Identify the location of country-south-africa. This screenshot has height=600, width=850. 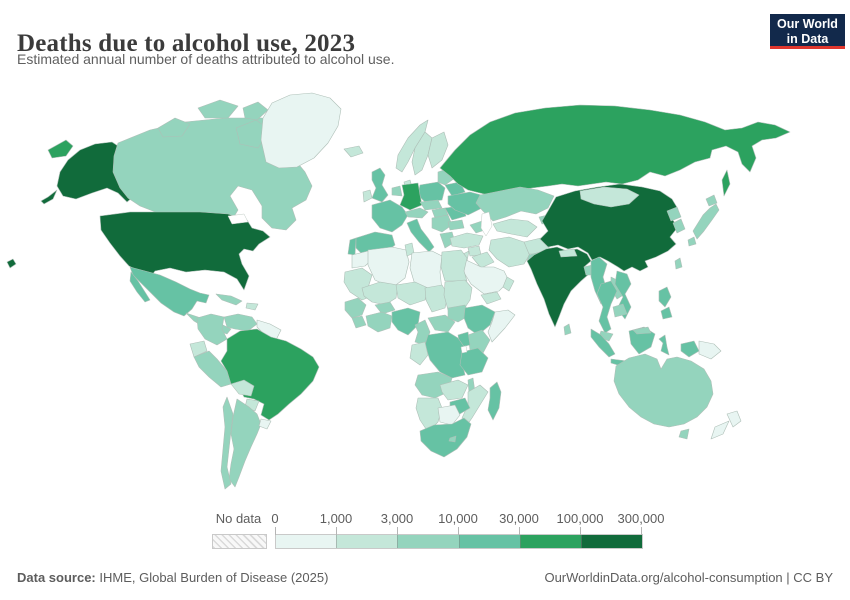
(445, 437).